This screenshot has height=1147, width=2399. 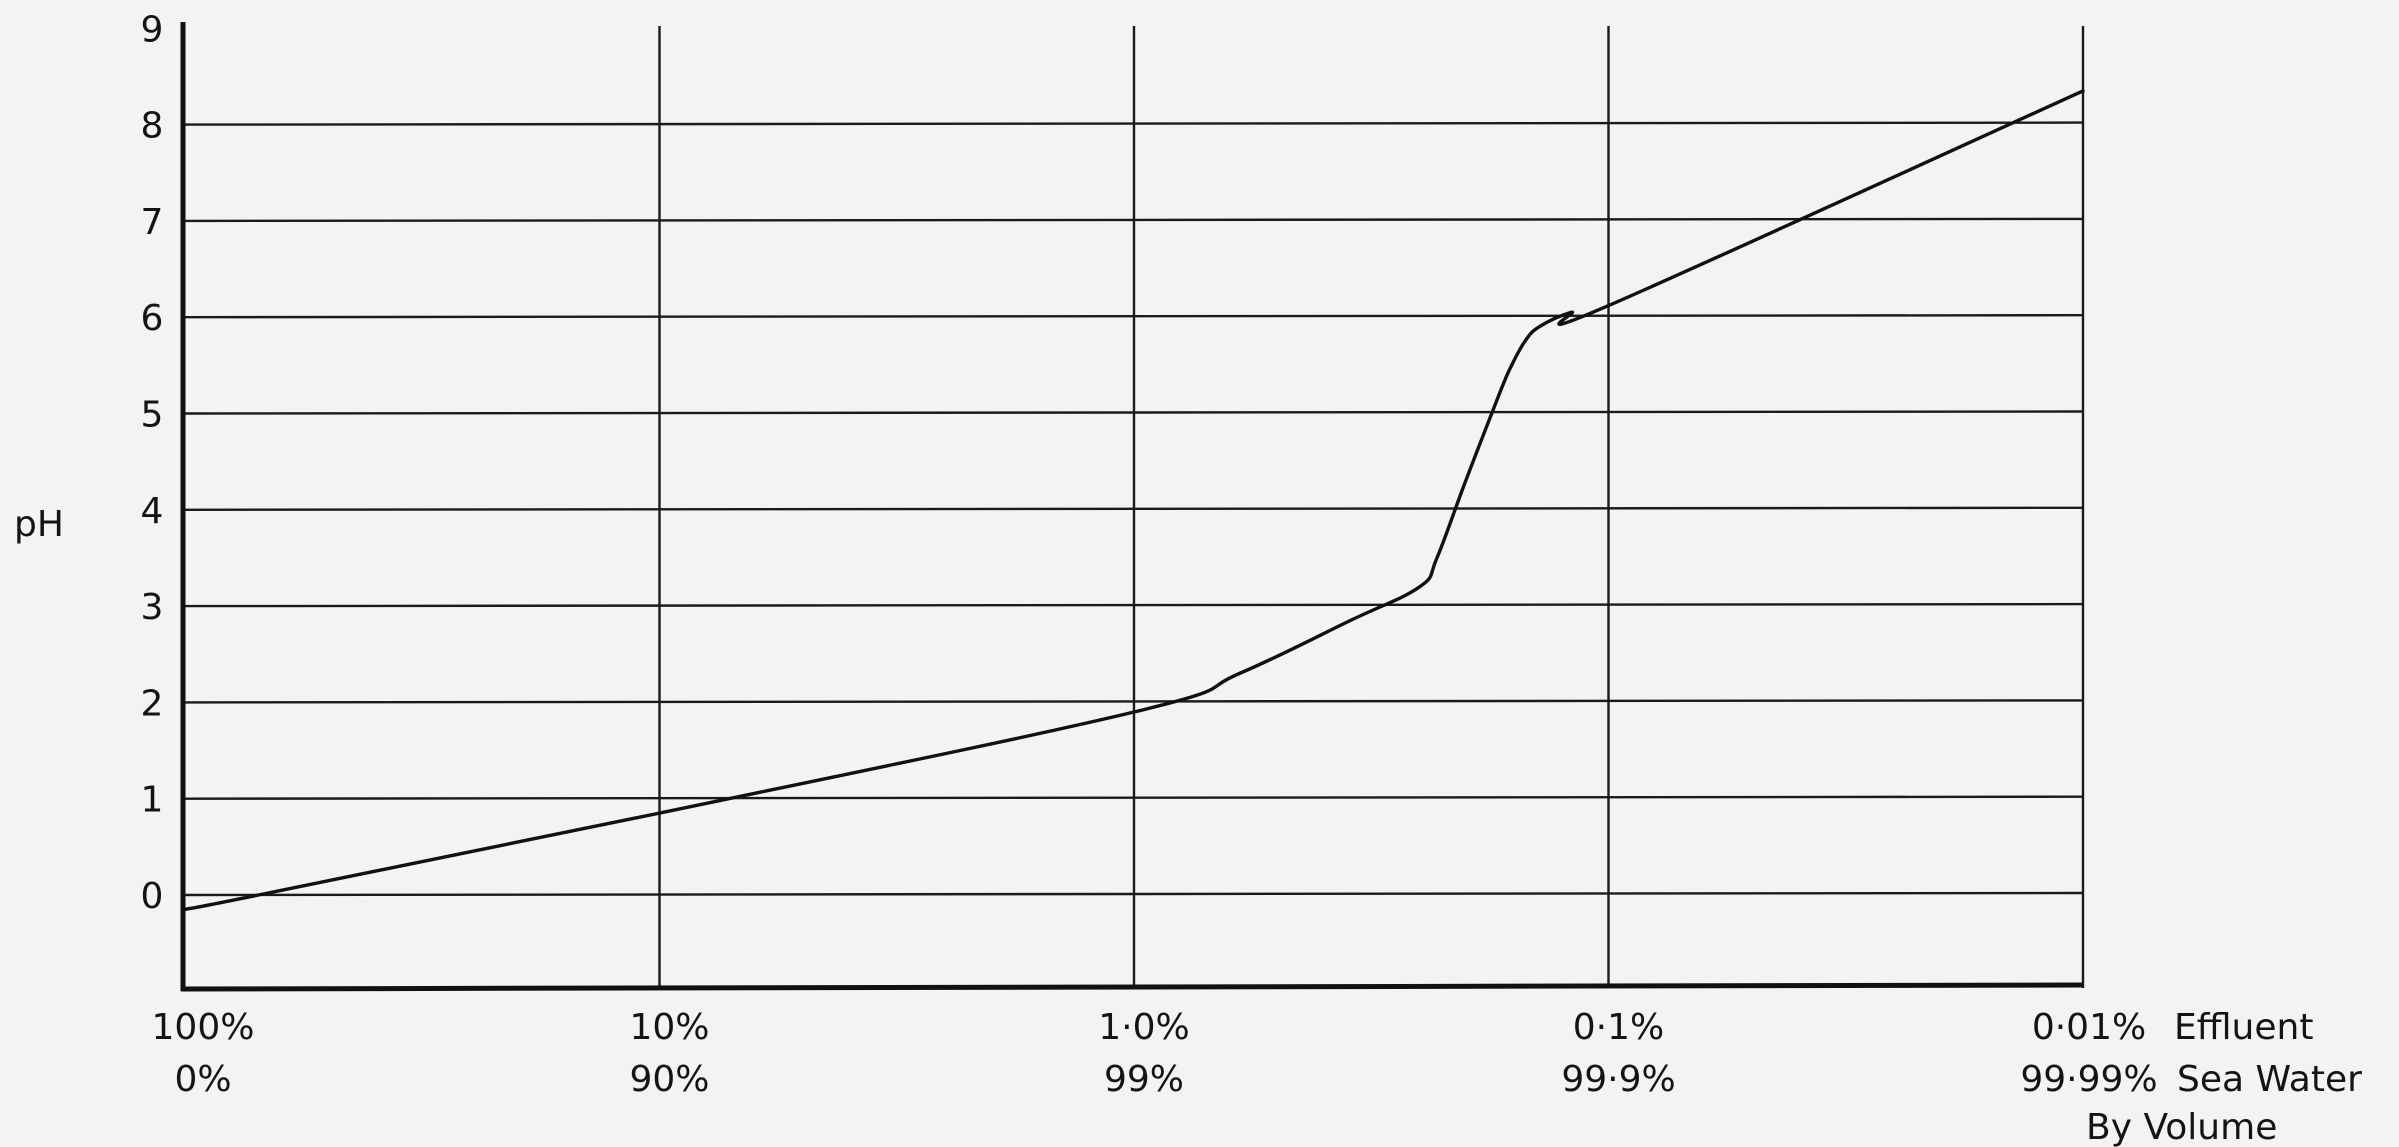 What do you see at coordinates (1143, 1027) in the screenshot?
I see `x-tick-label-effluent-2: 1·0%` at bounding box center [1143, 1027].